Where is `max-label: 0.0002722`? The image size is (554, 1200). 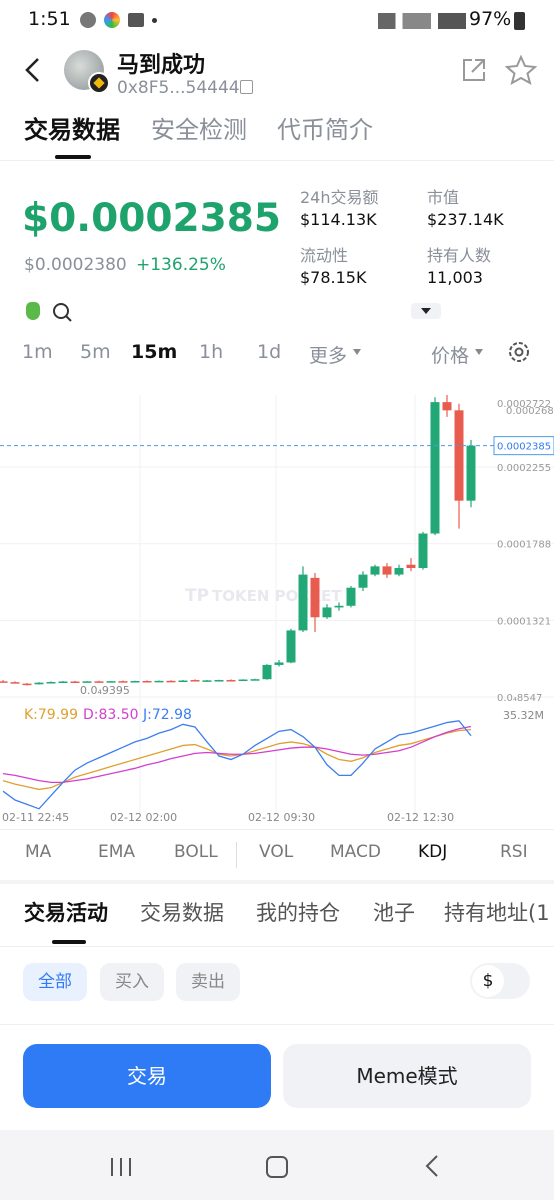
max-label: 0.0002722 is located at coordinates (524, 404).